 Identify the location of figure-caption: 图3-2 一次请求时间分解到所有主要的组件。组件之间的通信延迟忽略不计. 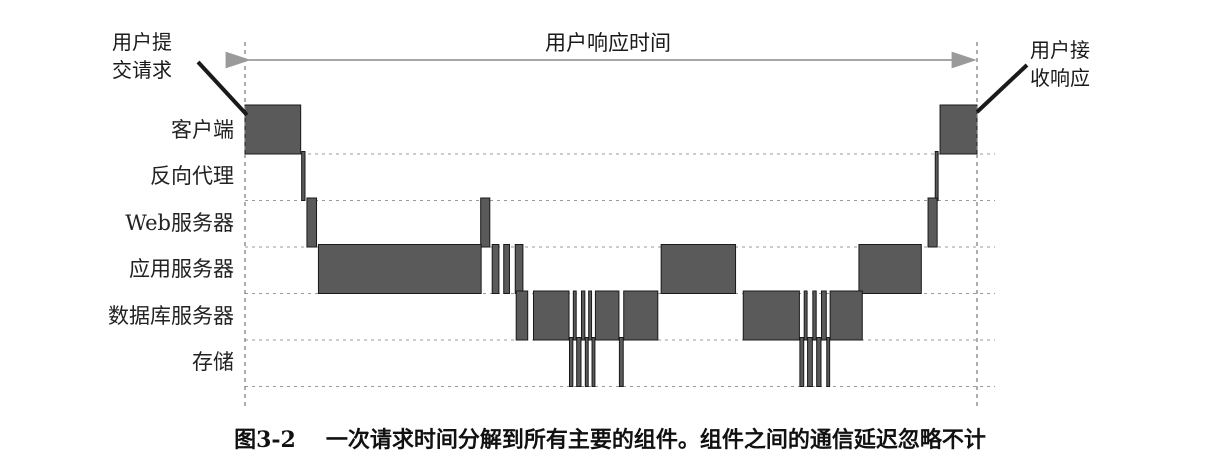
(610, 438).